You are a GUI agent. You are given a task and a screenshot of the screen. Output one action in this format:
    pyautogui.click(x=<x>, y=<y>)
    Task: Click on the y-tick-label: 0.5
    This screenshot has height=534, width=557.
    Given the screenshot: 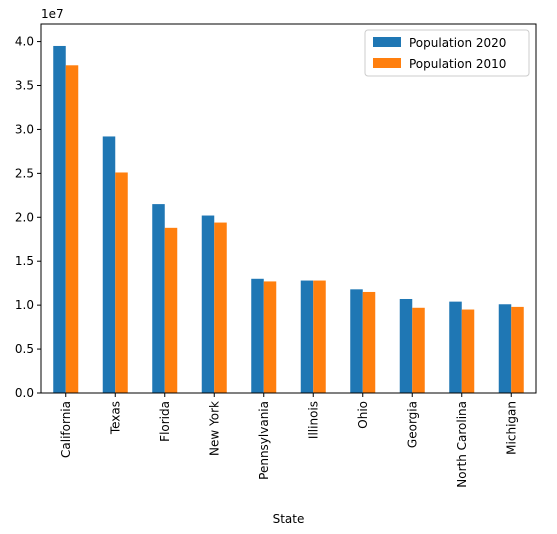 What is the action you would take?
    pyautogui.click(x=24, y=349)
    